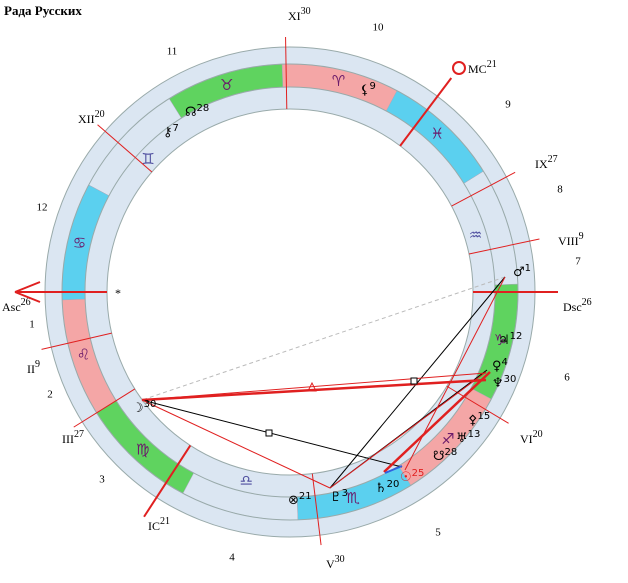  What do you see at coordinates (459, 68) in the screenshot?
I see `mc-marker` at bounding box center [459, 68].